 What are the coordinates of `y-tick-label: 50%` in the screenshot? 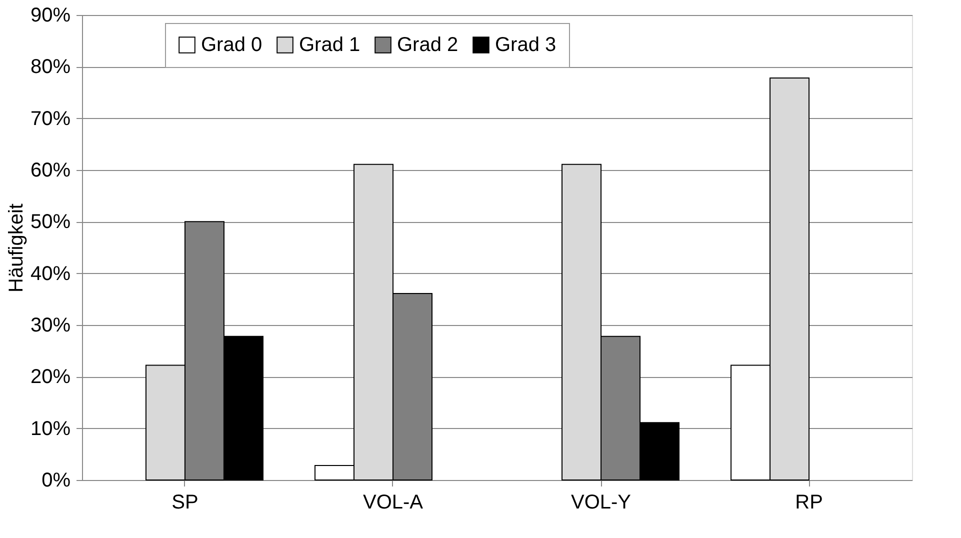 It's located at (50, 222).